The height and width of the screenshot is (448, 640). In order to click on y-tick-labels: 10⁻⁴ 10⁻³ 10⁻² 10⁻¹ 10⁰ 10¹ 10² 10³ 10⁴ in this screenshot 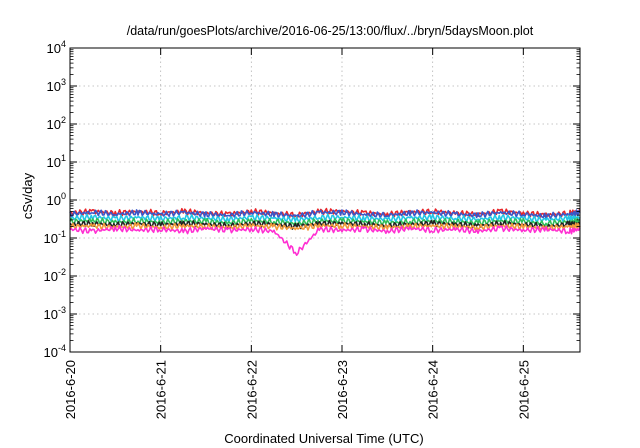, I will do `click(55, 199)`.